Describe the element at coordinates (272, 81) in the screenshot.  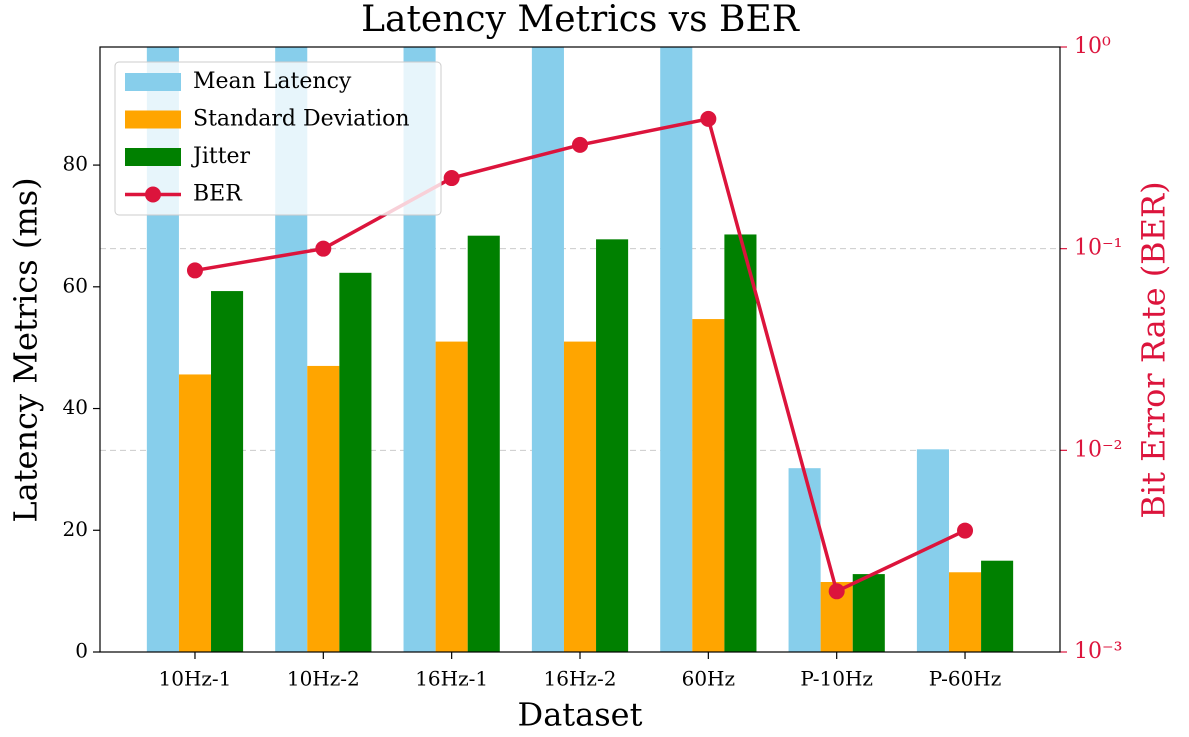
I see `legend-label: Mean Latency` at that location.